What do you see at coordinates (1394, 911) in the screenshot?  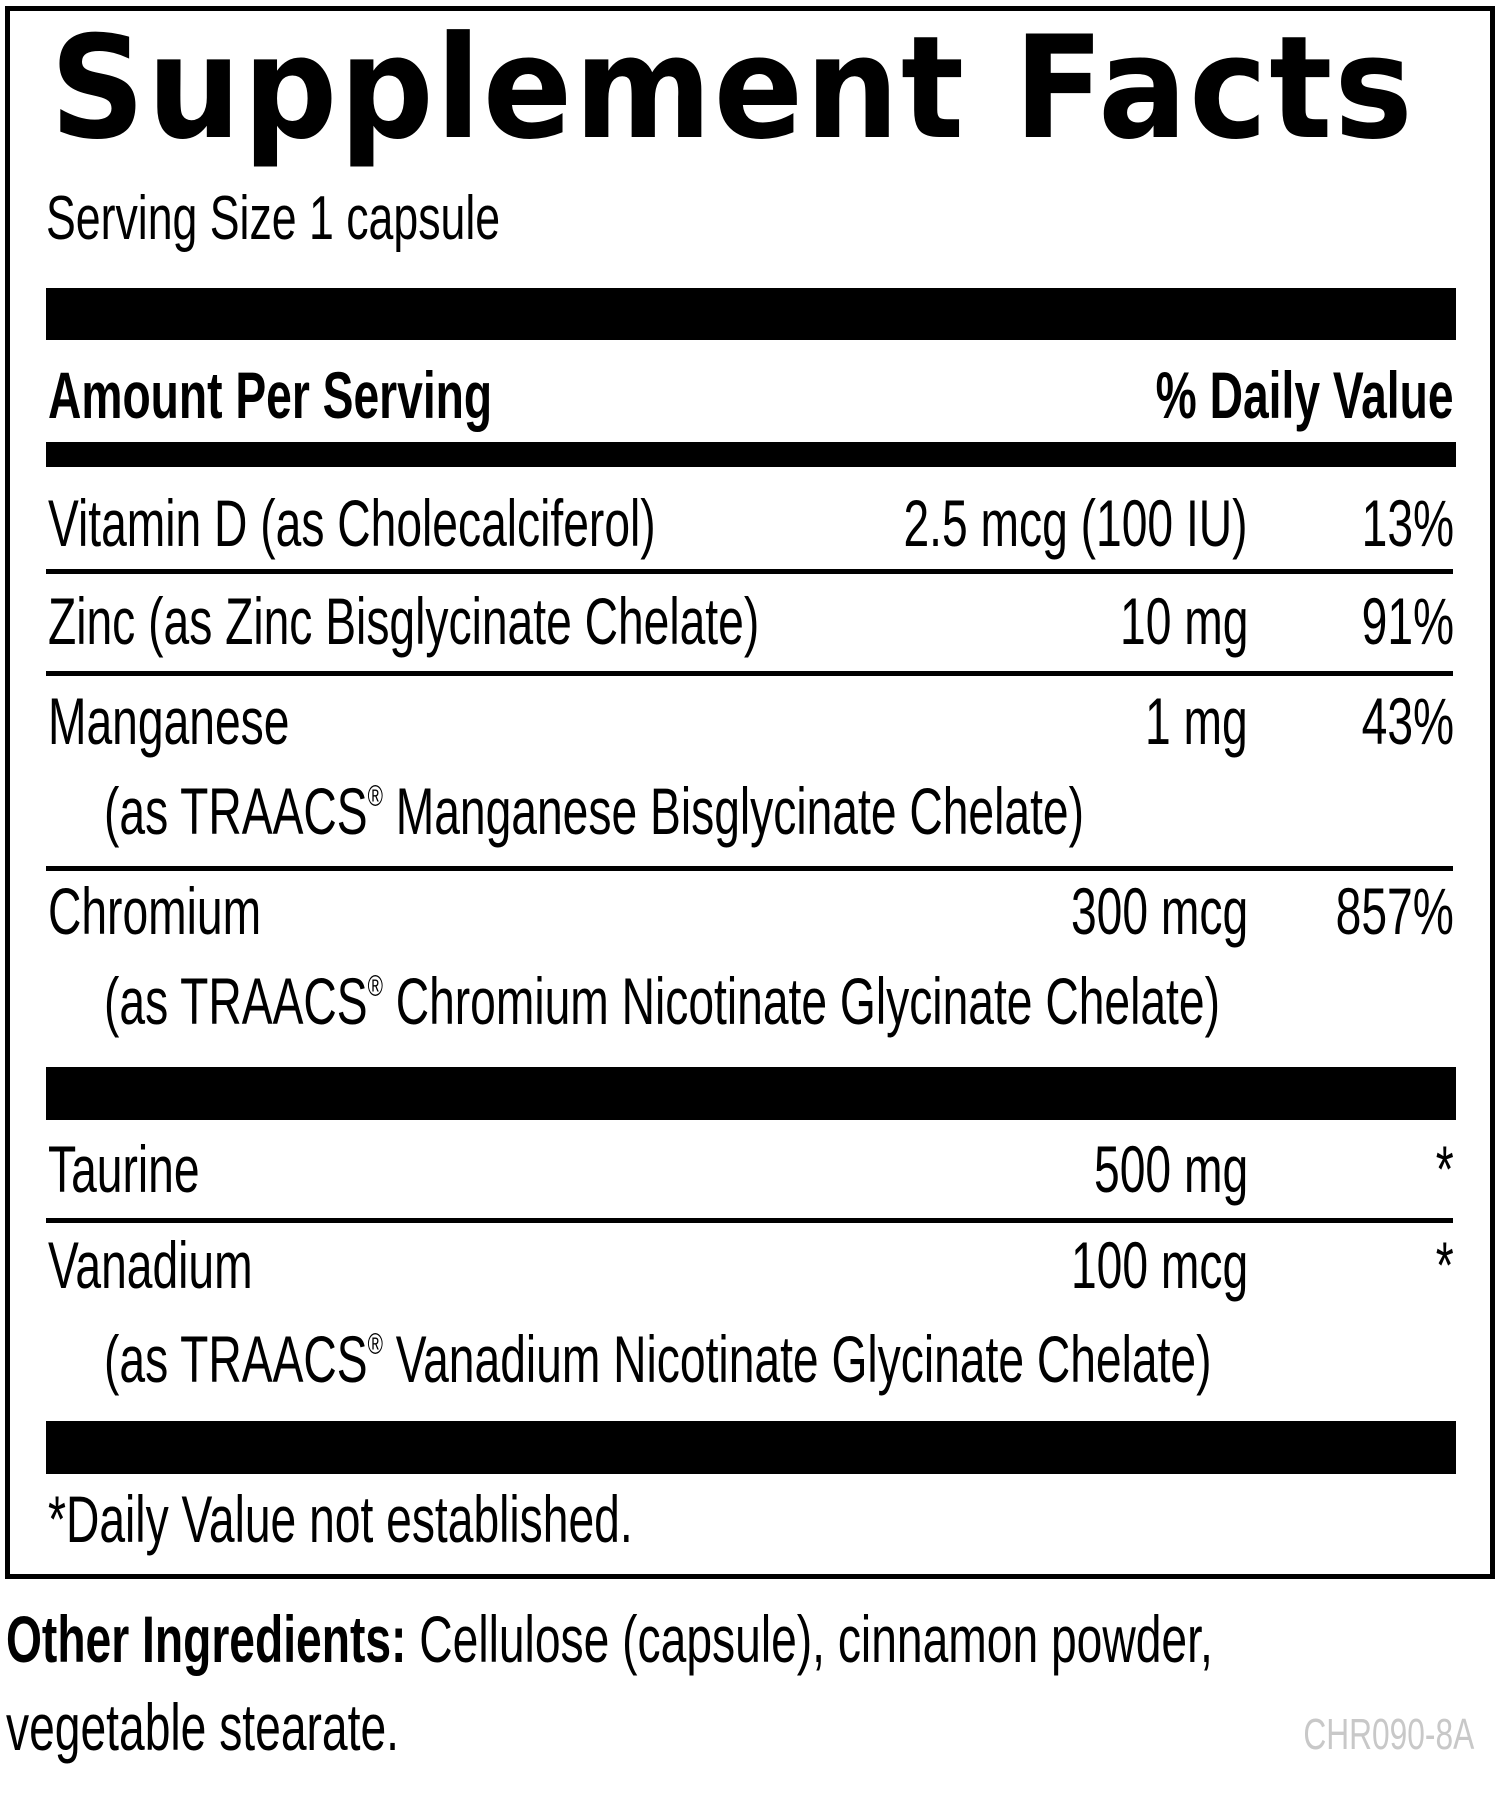 I see `nutrient-dv: 857%` at bounding box center [1394, 911].